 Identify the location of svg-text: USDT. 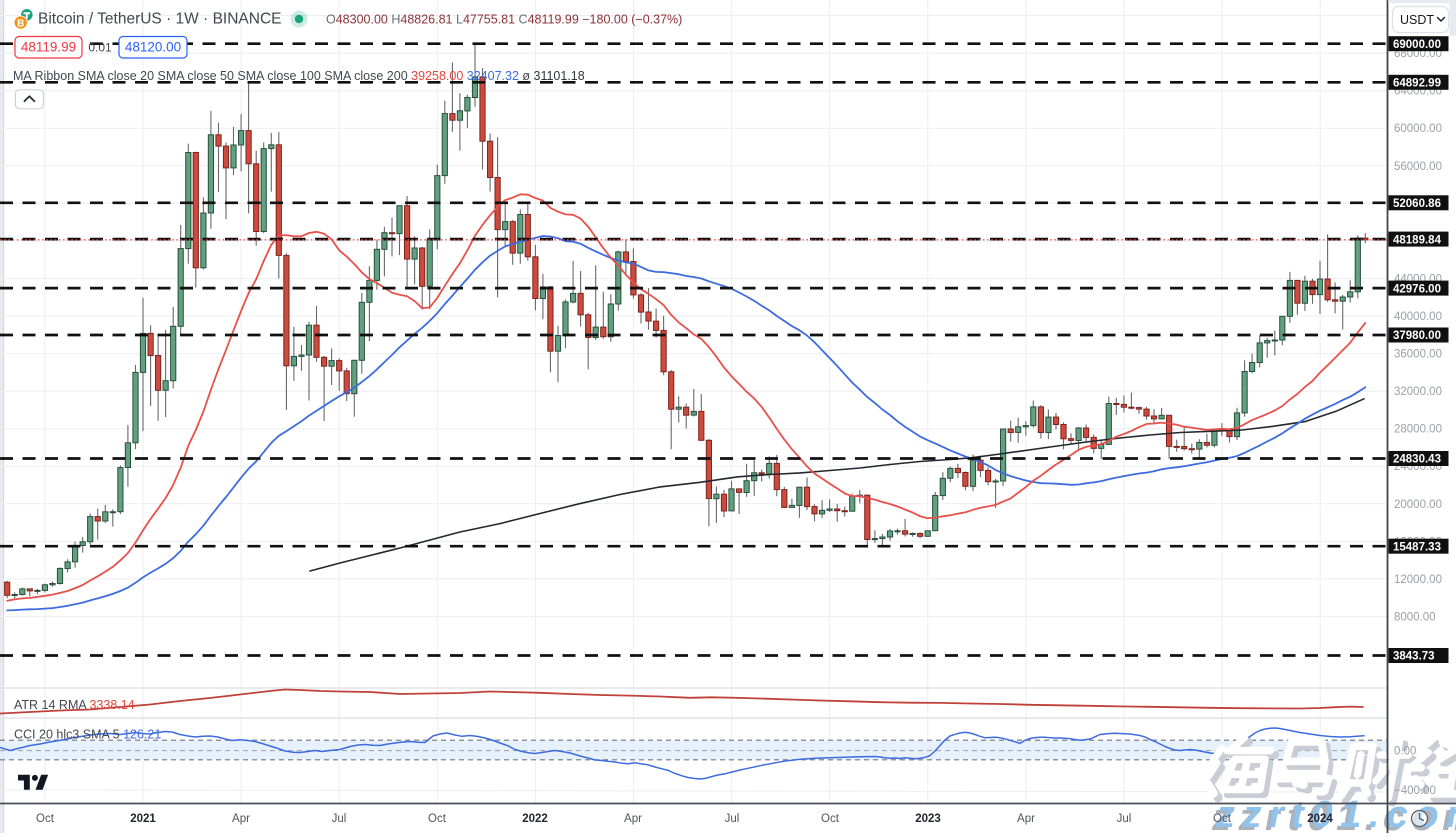
(1417, 20).